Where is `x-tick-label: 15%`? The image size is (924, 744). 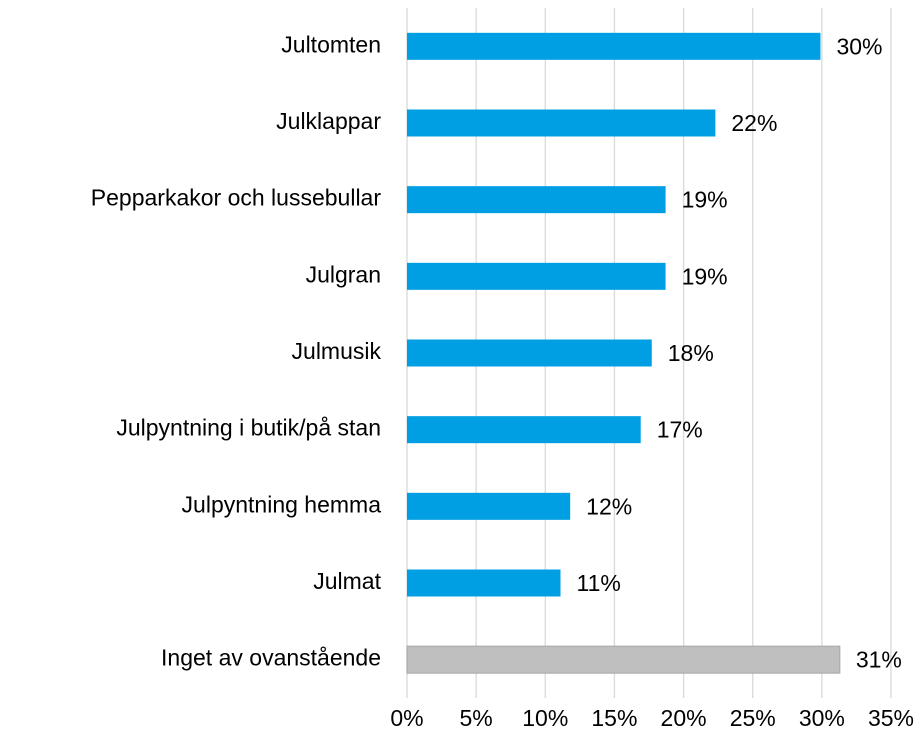 x-tick-label: 15% is located at coordinates (614, 718).